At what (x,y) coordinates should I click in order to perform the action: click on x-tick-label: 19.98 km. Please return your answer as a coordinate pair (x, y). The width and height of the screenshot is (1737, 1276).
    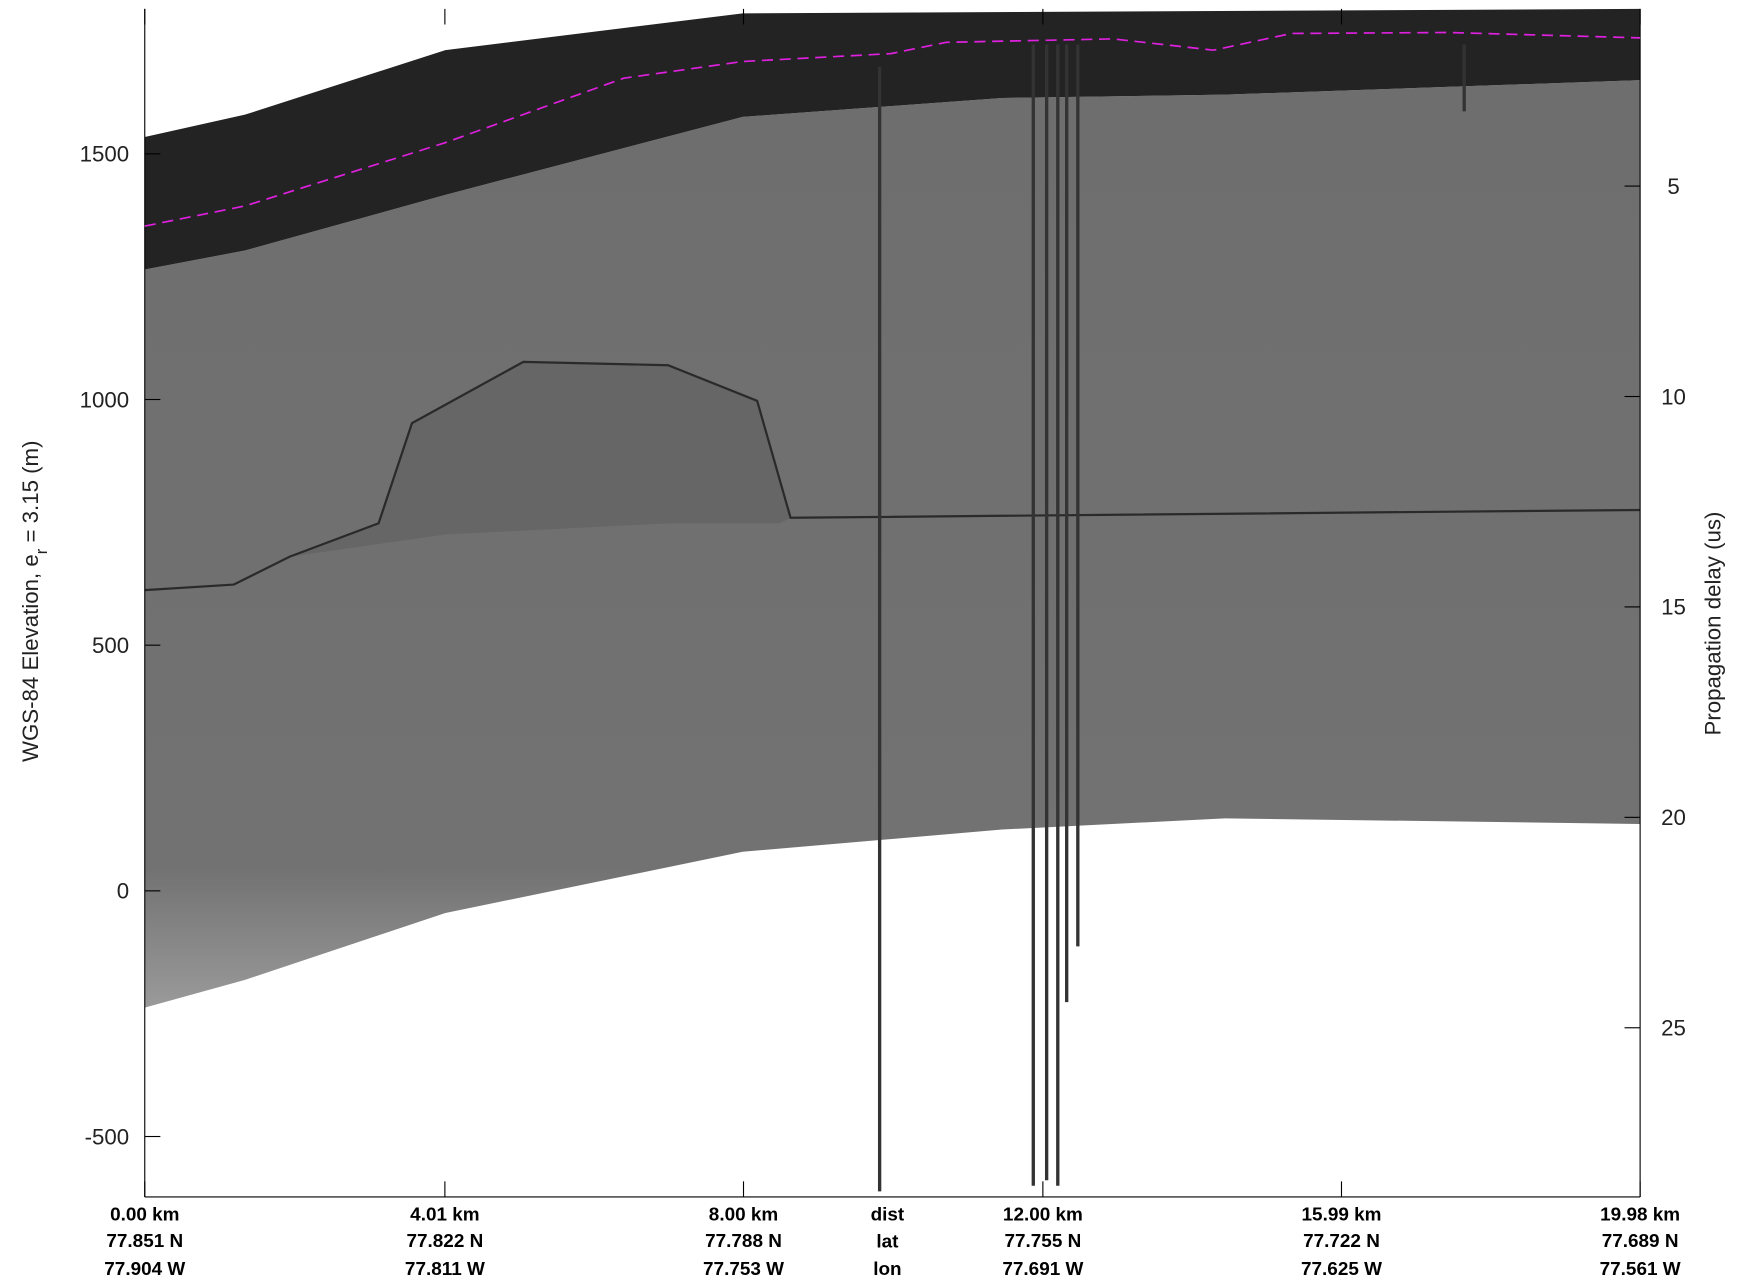
    Looking at the image, I should click on (1640, 1214).